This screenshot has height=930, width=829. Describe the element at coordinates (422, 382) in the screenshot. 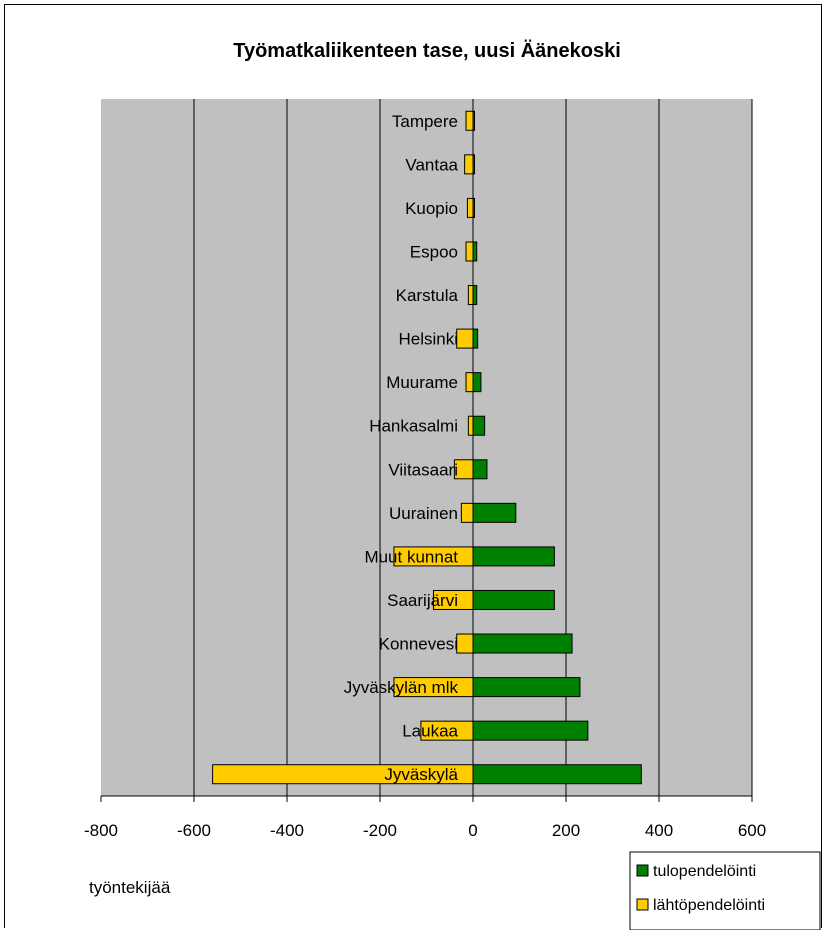

I see `category-label: Muurame` at that location.